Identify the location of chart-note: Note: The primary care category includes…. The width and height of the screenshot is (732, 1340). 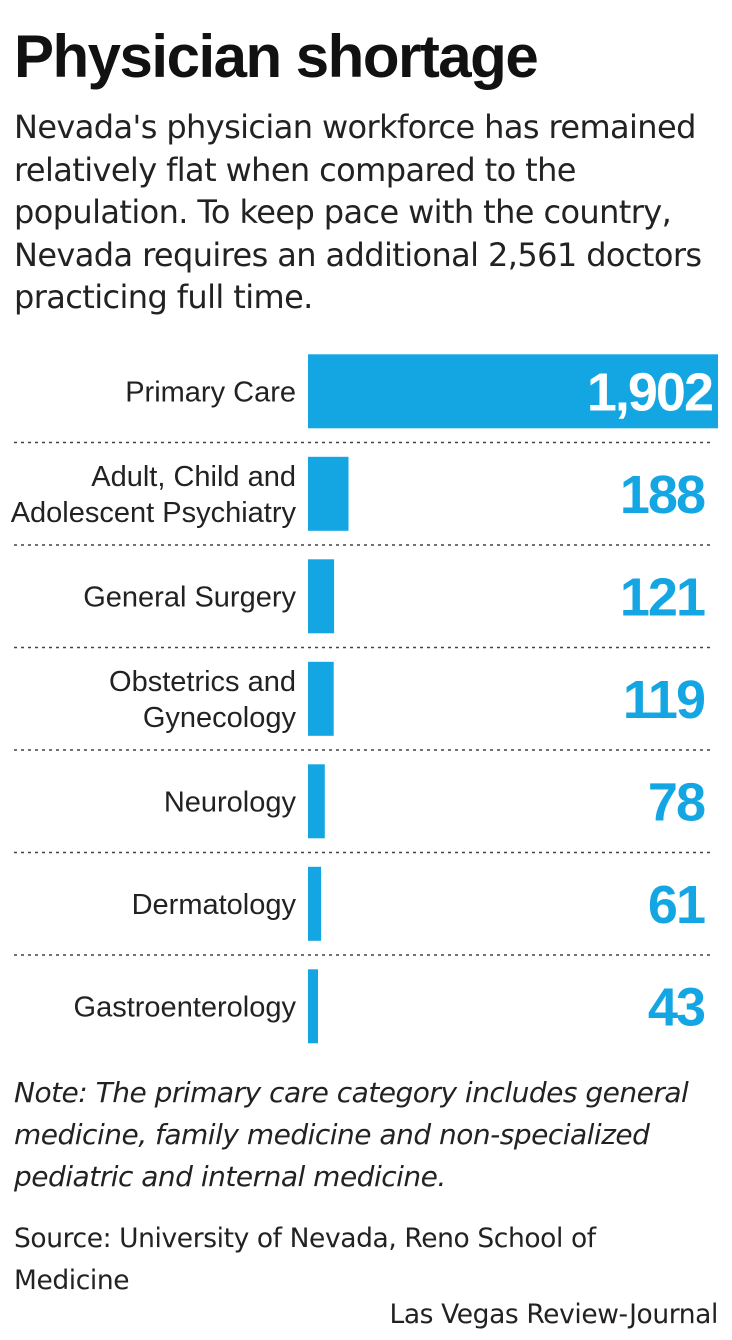
(351, 1134).